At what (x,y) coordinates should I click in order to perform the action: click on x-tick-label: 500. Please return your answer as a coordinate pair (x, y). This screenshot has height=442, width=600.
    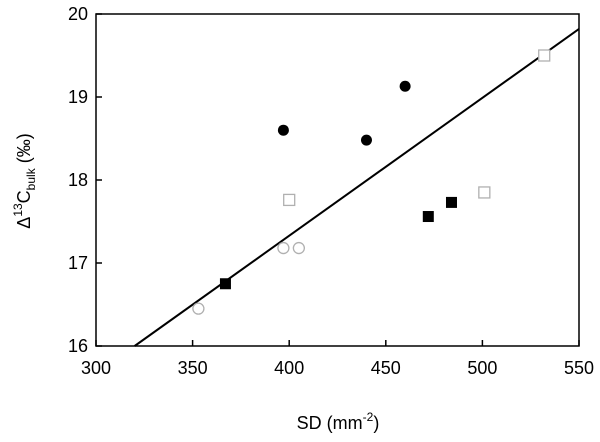
    Looking at the image, I should click on (482, 368).